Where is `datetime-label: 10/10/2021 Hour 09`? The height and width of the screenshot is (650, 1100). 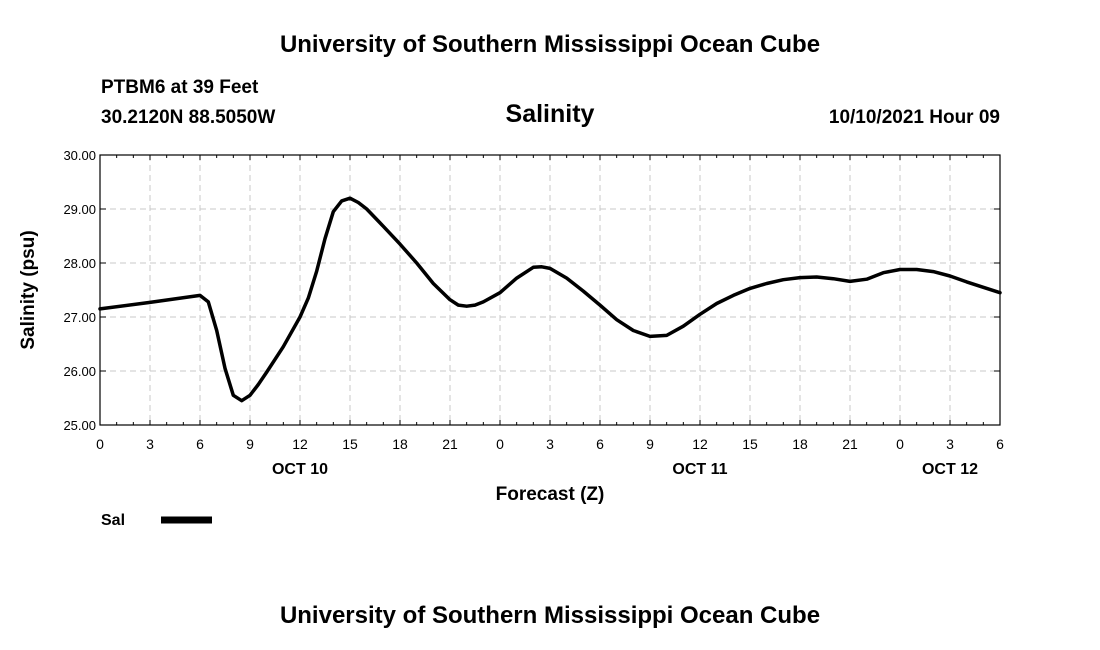
datetime-label: 10/10/2021 Hour 09 is located at coordinates (914, 117).